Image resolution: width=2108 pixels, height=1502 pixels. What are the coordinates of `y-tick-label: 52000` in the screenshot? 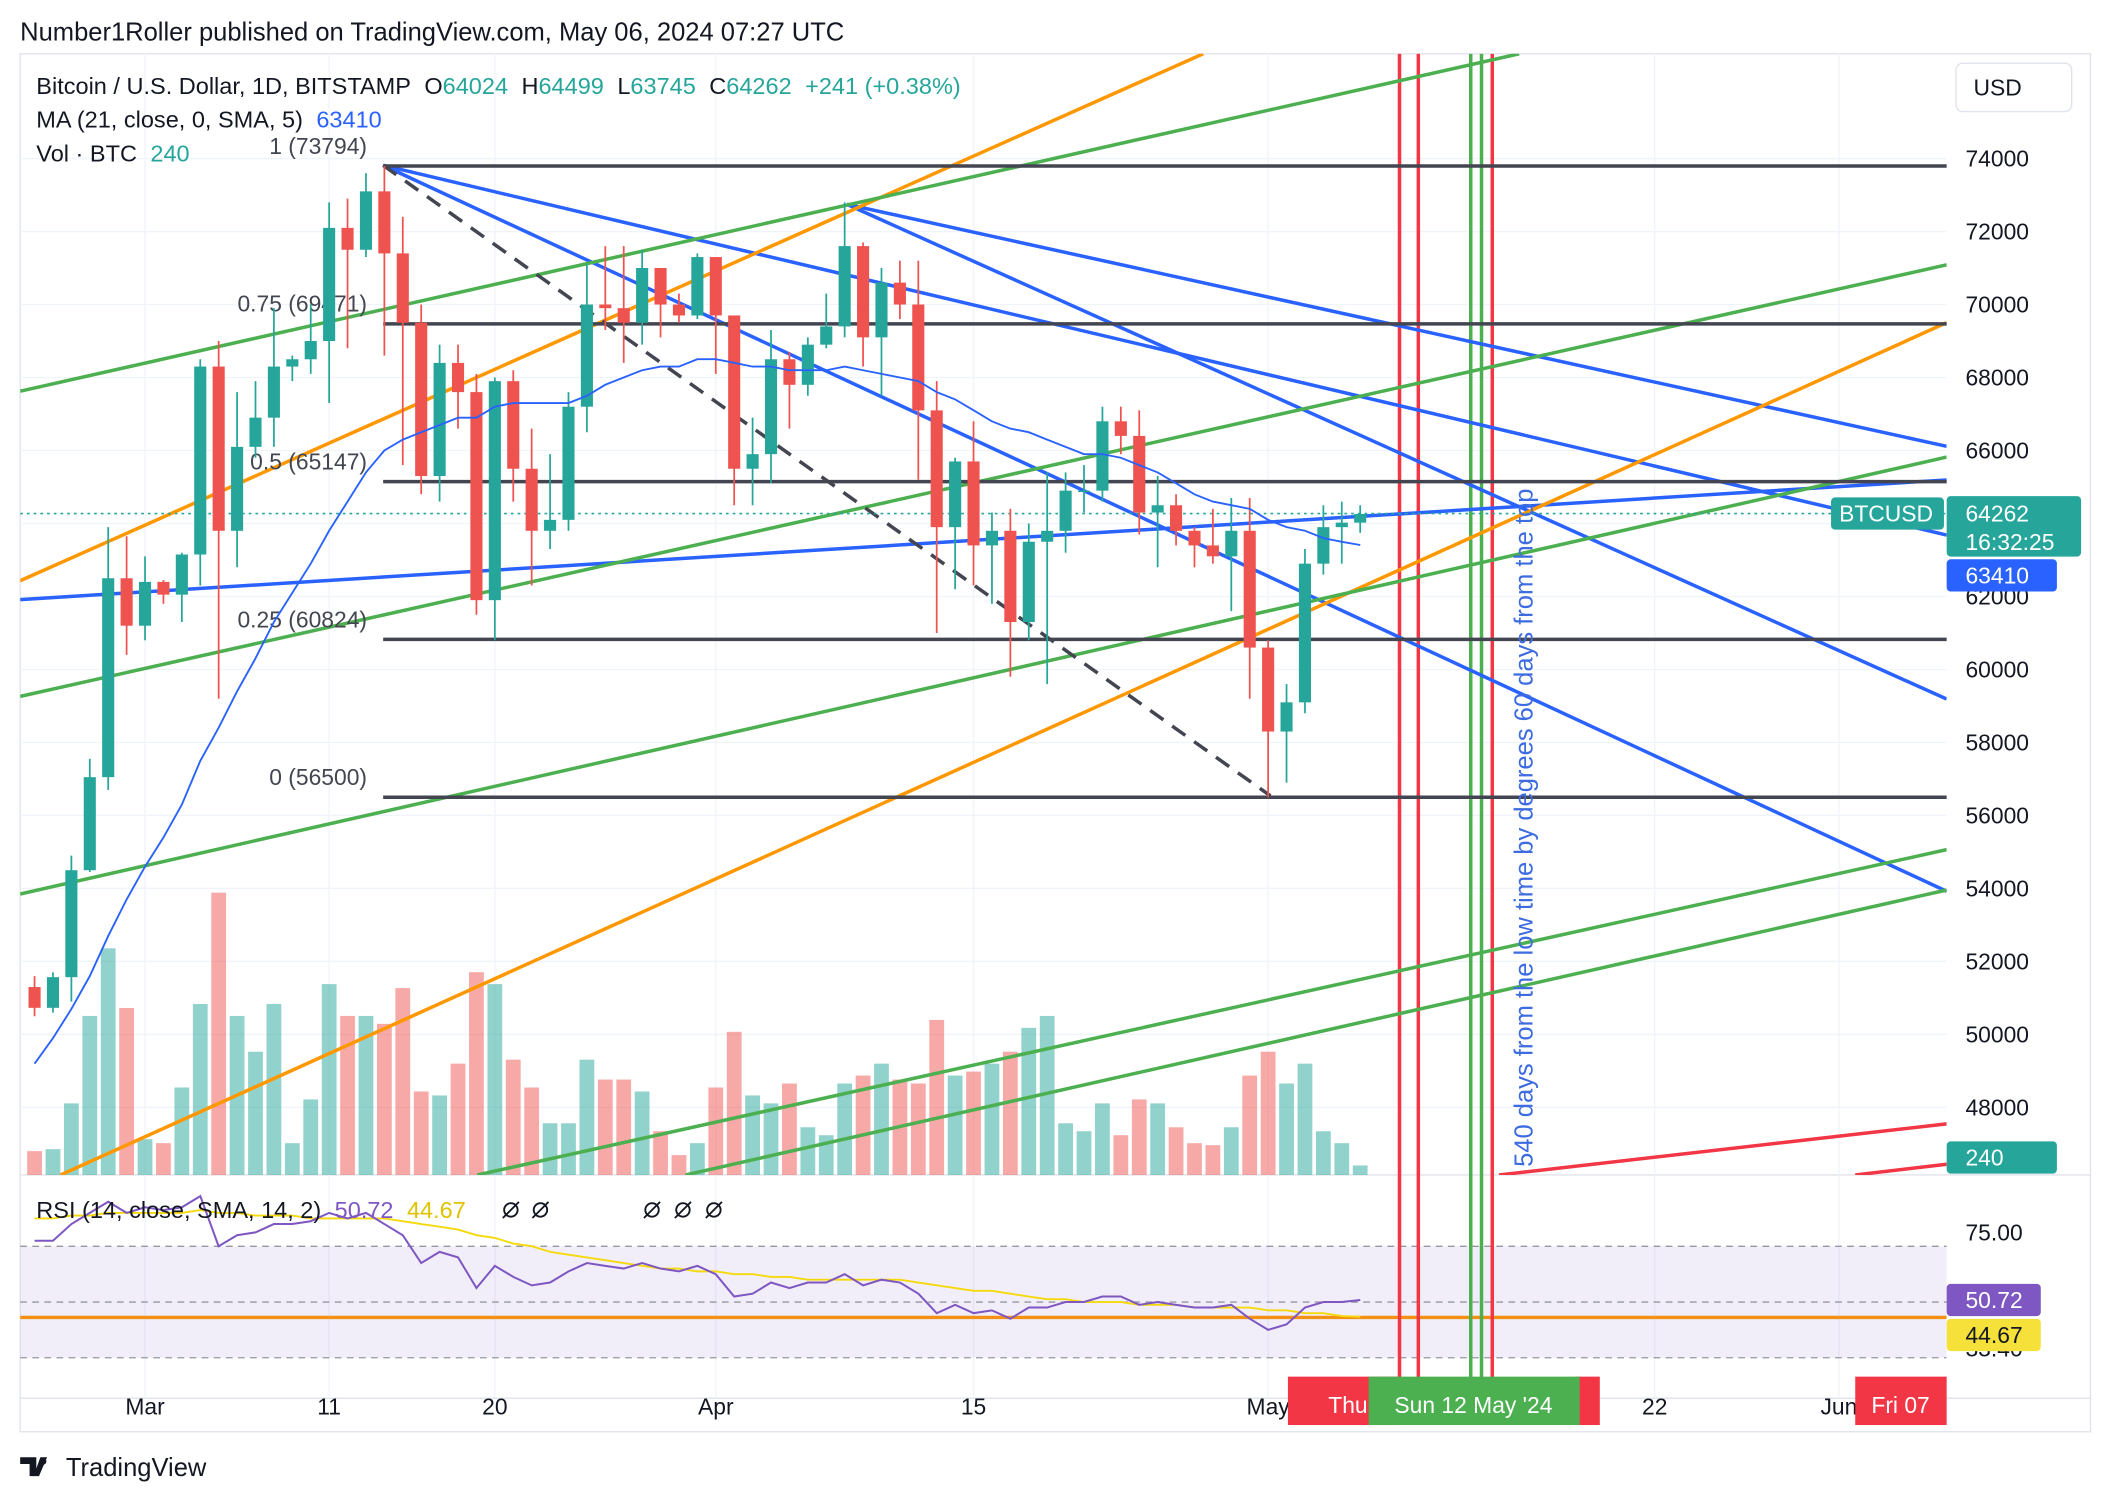 It's located at (1997, 962).